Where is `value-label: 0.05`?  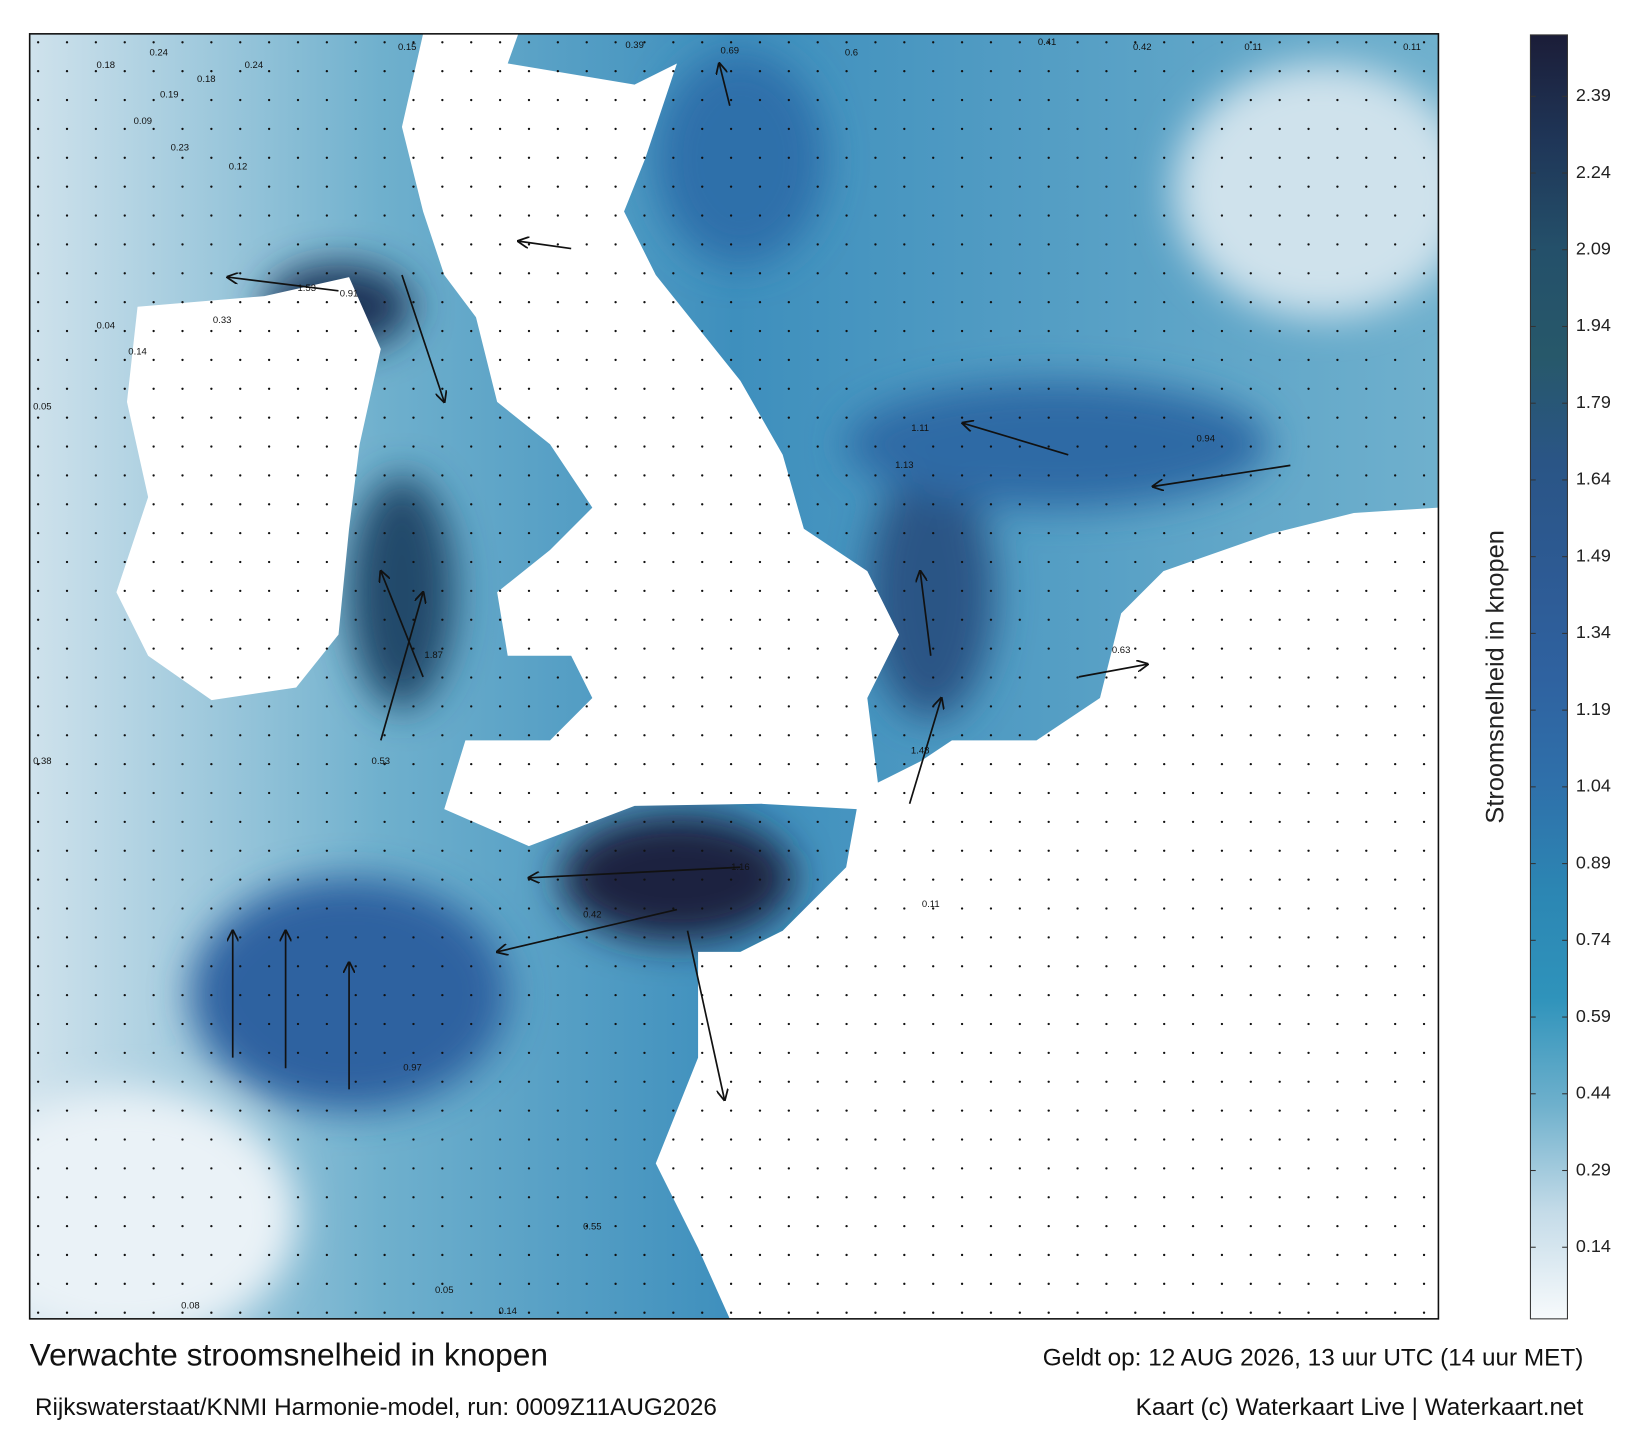 value-label: 0.05 is located at coordinates (444, 1290).